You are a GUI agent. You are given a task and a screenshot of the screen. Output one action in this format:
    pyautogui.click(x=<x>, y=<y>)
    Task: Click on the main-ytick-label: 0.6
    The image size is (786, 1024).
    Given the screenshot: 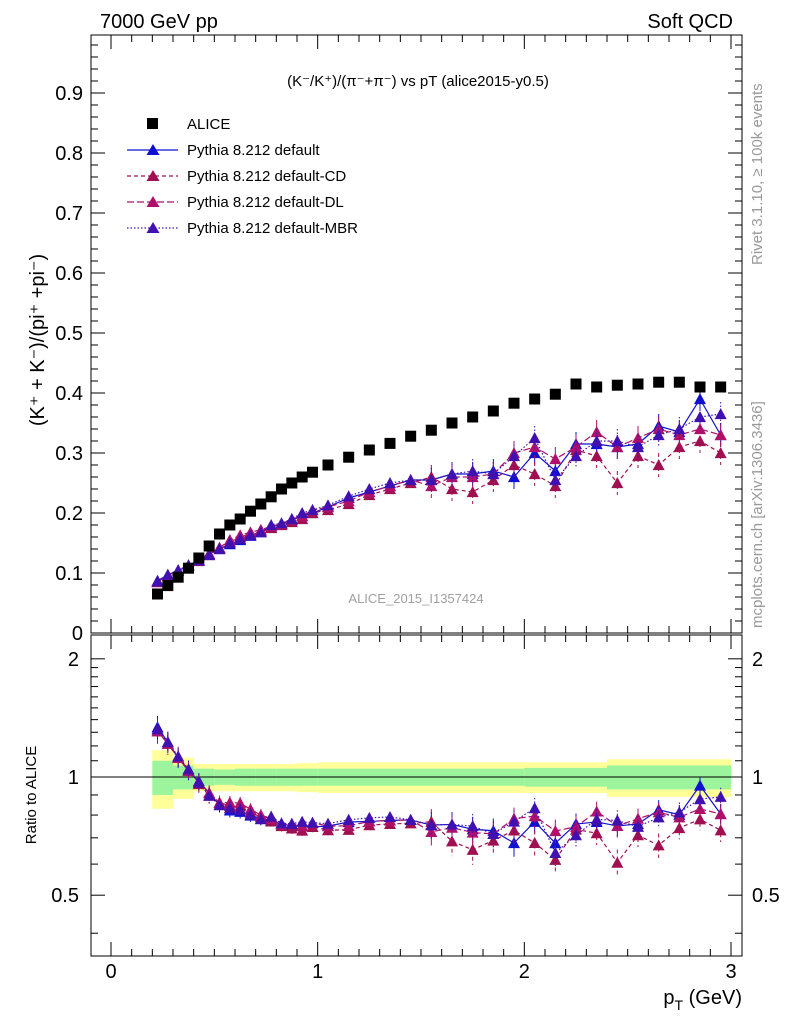 What is the action you would take?
    pyautogui.click(x=69, y=274)
    